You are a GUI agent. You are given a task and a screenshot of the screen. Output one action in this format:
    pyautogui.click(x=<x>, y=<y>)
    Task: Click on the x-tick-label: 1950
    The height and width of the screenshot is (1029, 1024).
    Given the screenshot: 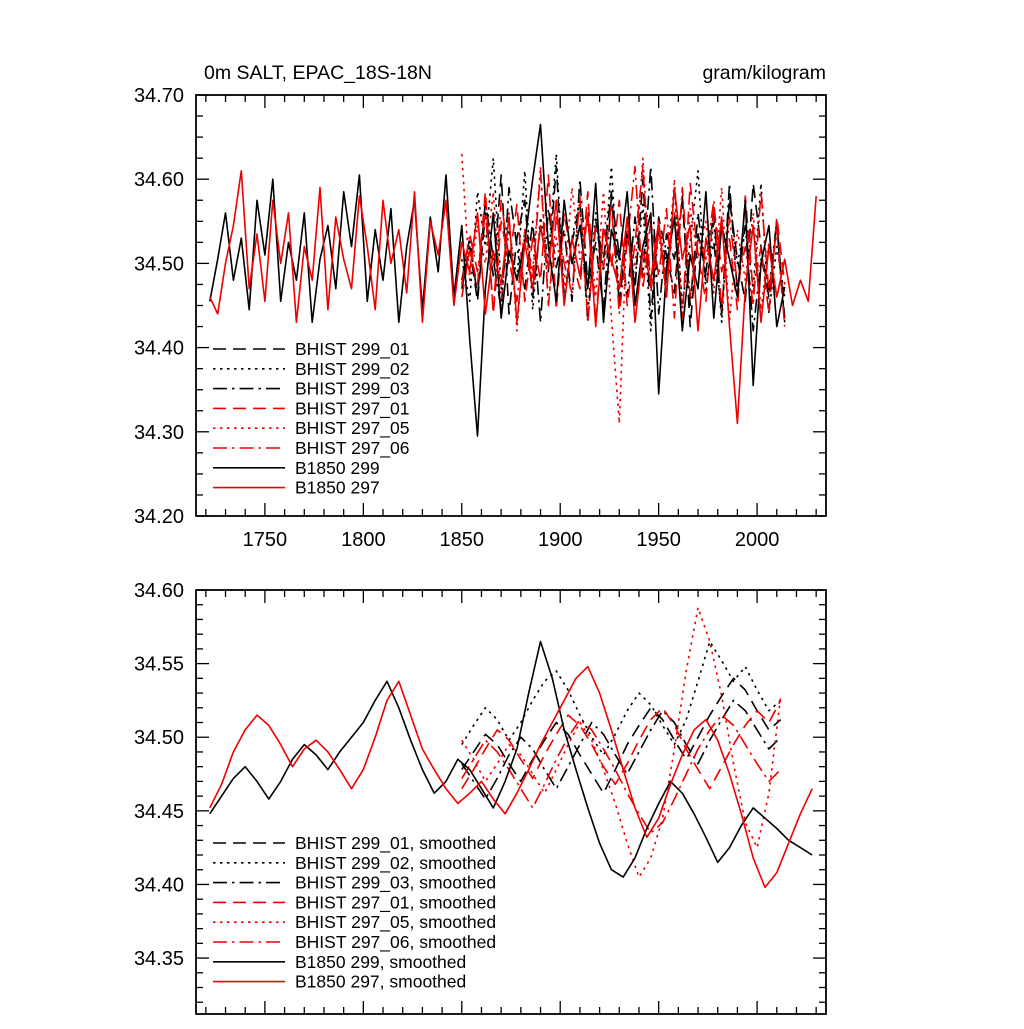 What is the action you would take?
    pyautogui.click(x=658, y=540)
    